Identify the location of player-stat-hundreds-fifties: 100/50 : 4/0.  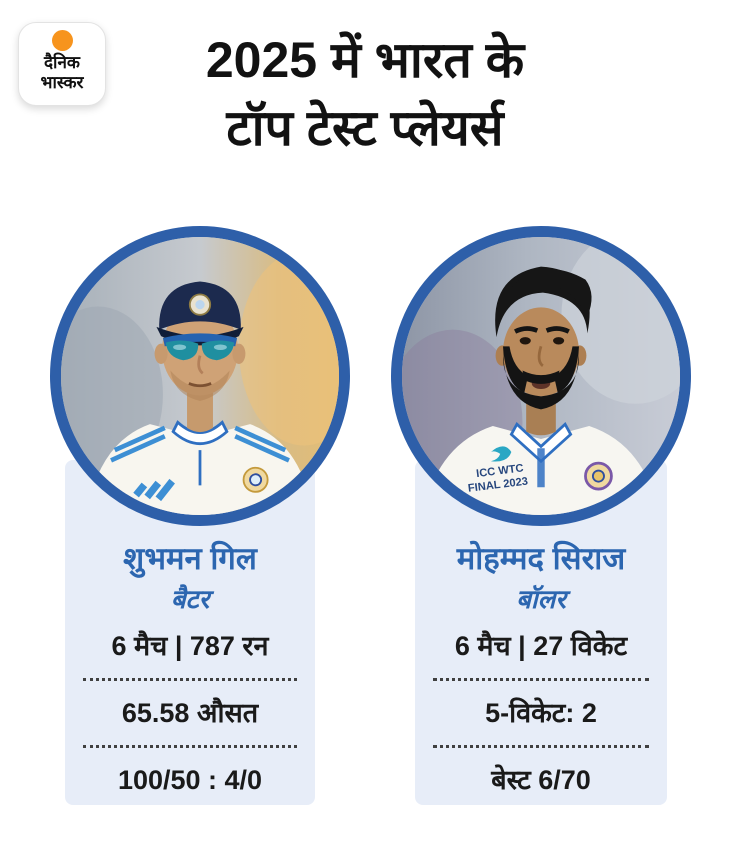
(190, 780).